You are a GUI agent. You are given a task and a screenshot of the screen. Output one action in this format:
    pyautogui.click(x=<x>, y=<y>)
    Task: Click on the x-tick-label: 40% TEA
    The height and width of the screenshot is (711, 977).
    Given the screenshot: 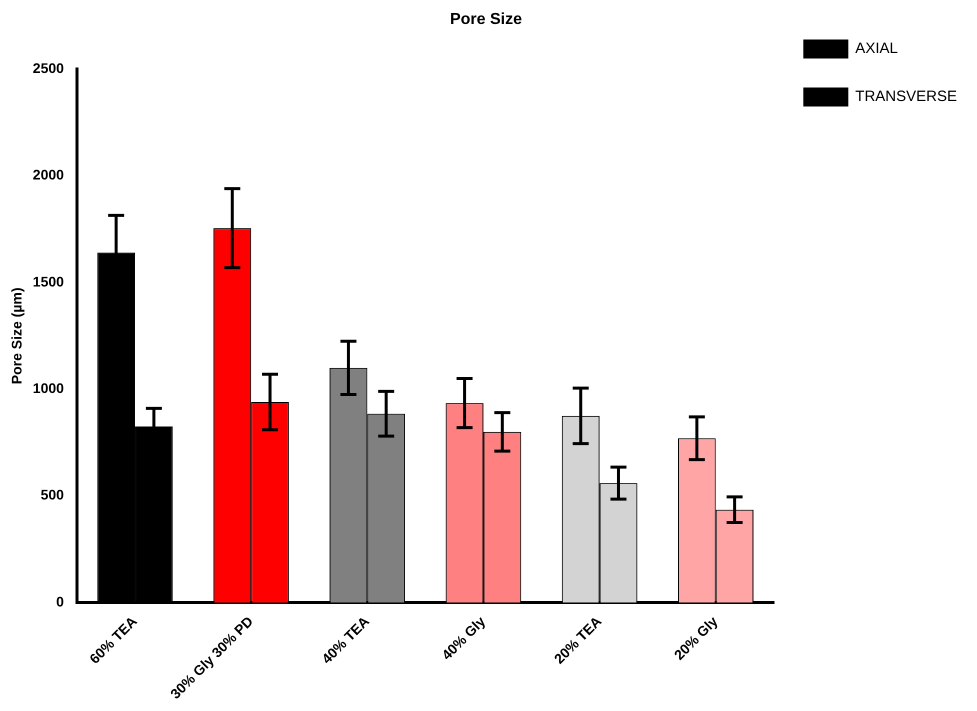 What is the action you would take?
    pyautogui.click(x=345, y=640)
    